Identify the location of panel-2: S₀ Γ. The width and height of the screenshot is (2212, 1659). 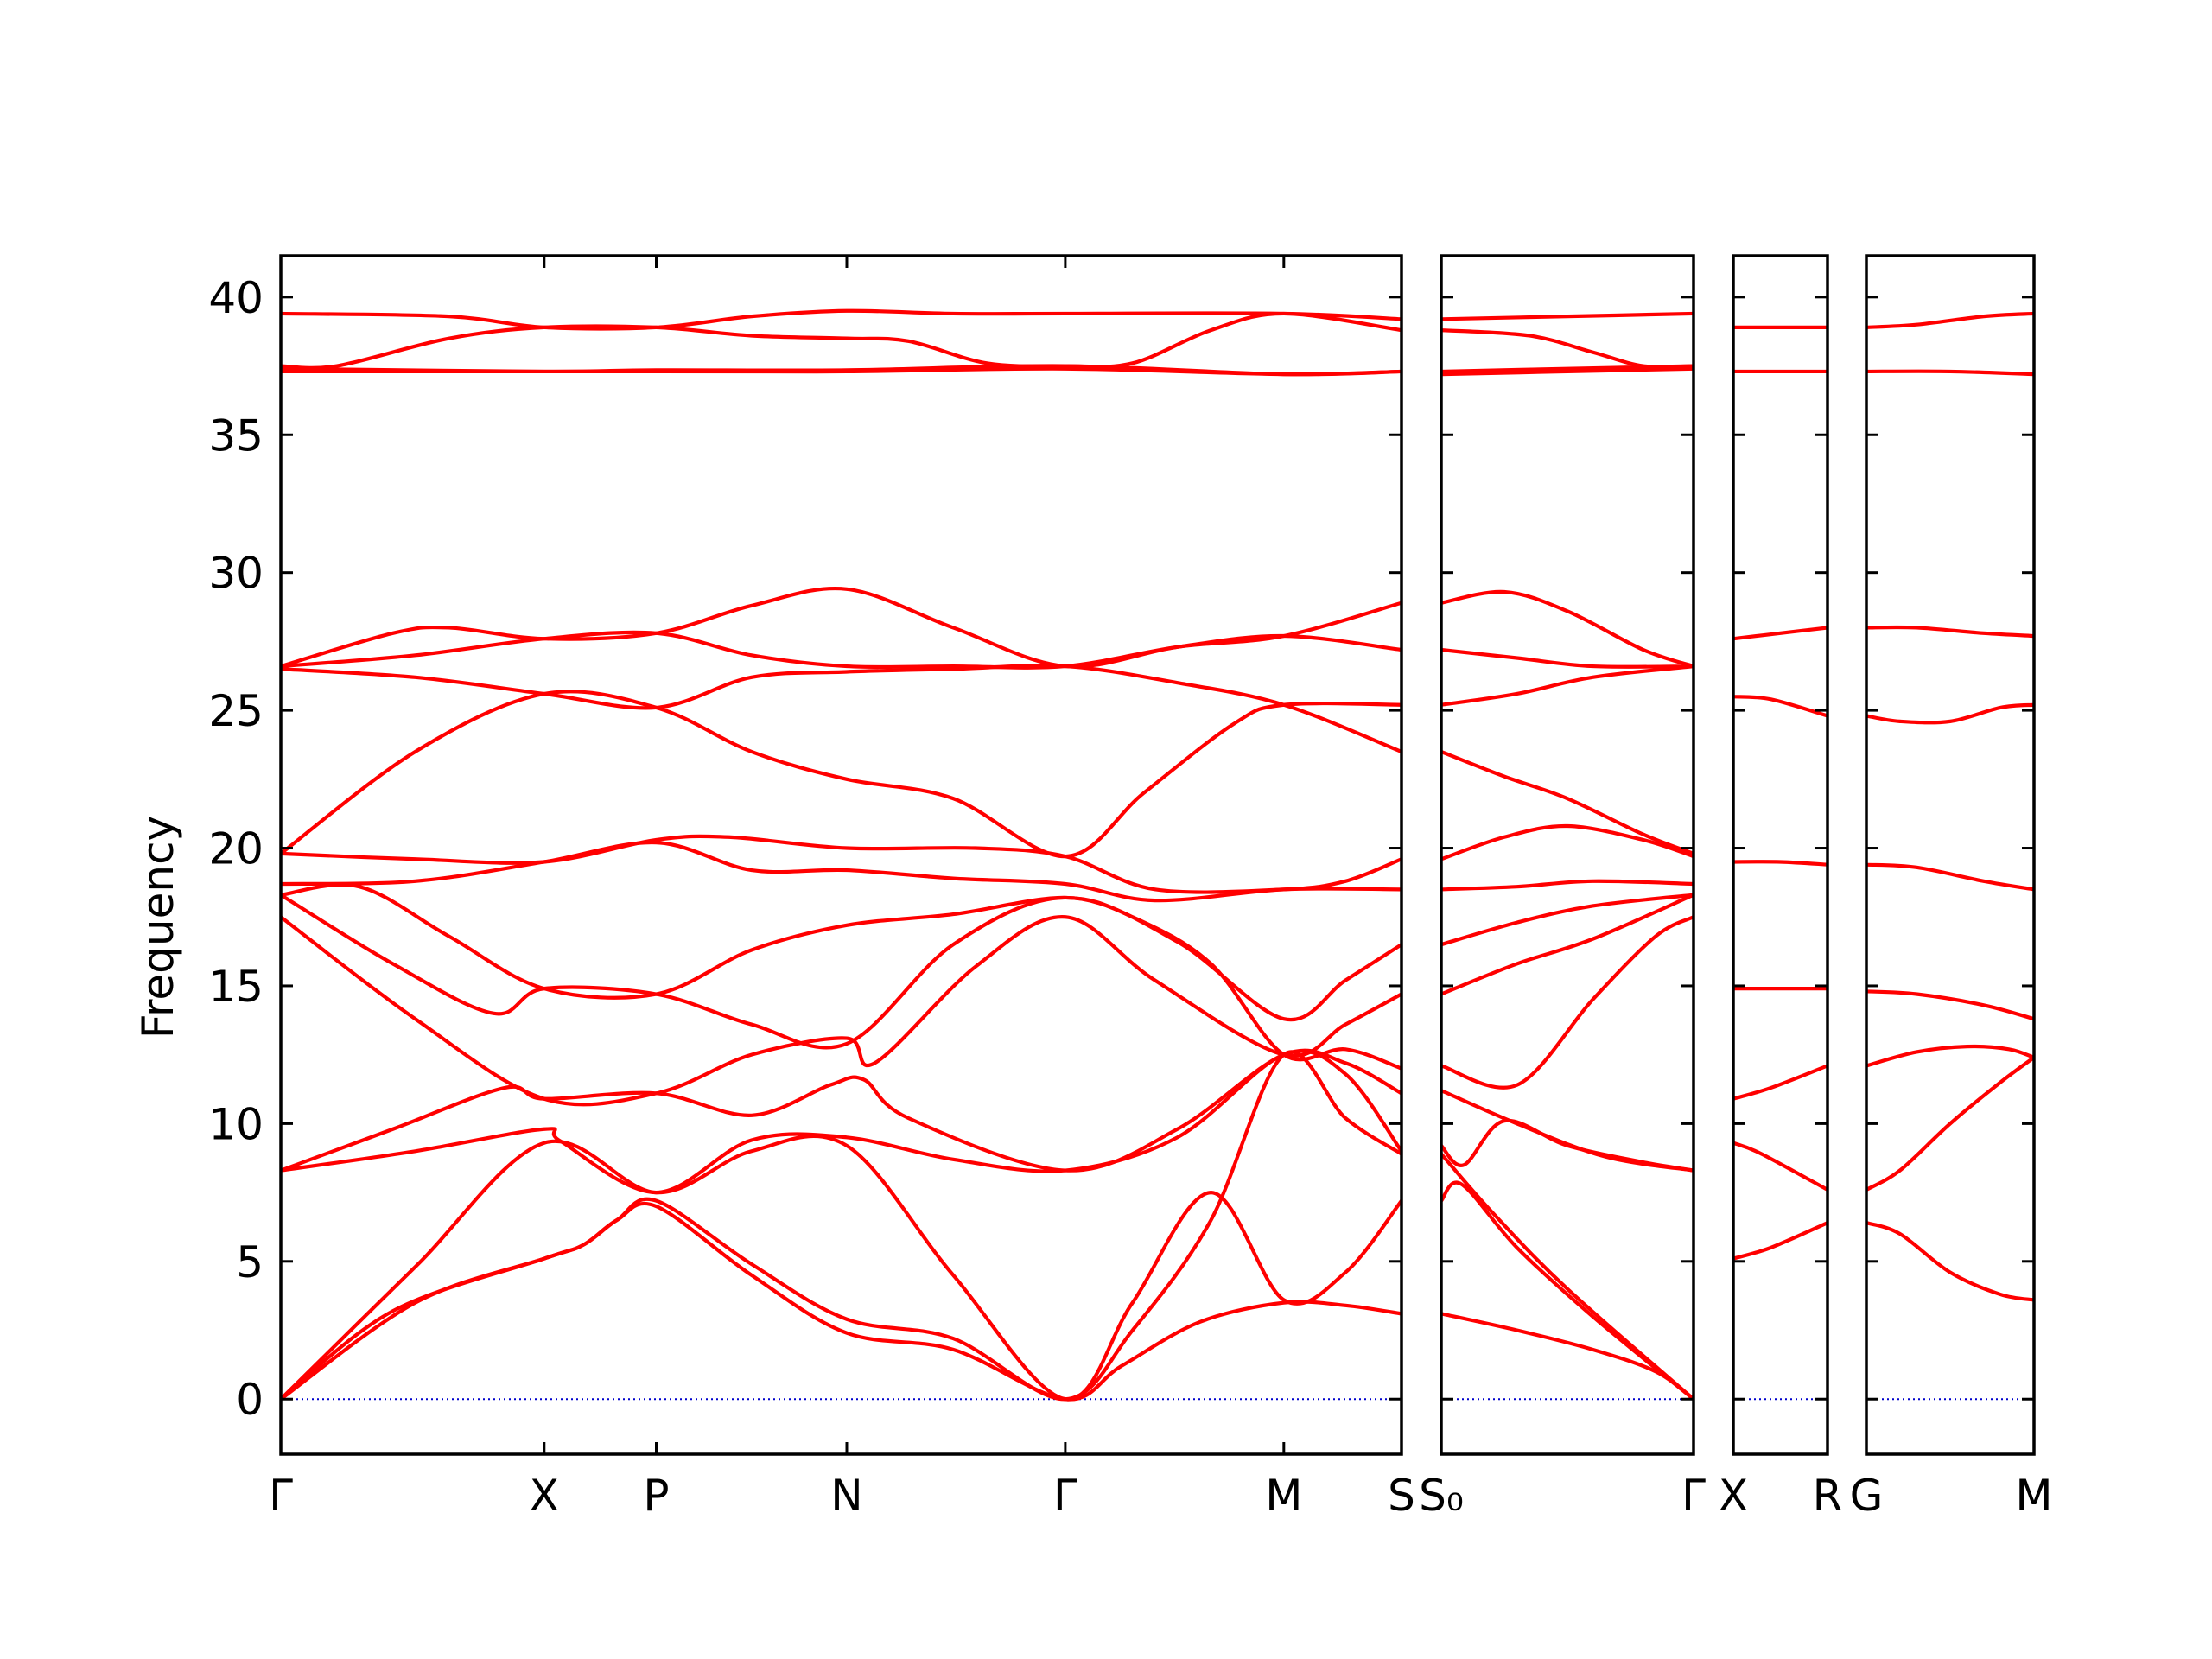
(1562, 887).